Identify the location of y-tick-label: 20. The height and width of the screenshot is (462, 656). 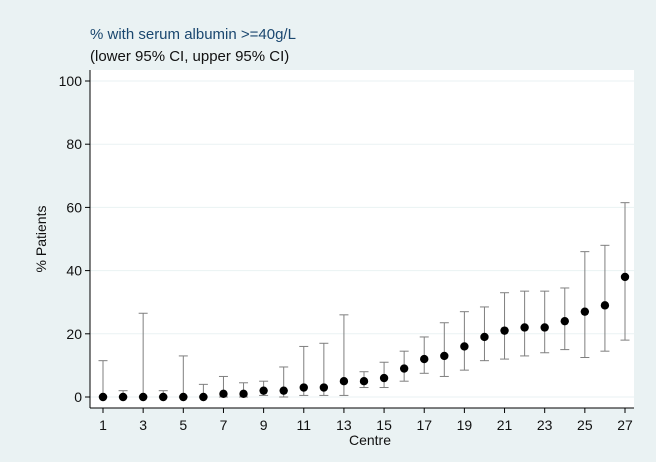
(74, 334).